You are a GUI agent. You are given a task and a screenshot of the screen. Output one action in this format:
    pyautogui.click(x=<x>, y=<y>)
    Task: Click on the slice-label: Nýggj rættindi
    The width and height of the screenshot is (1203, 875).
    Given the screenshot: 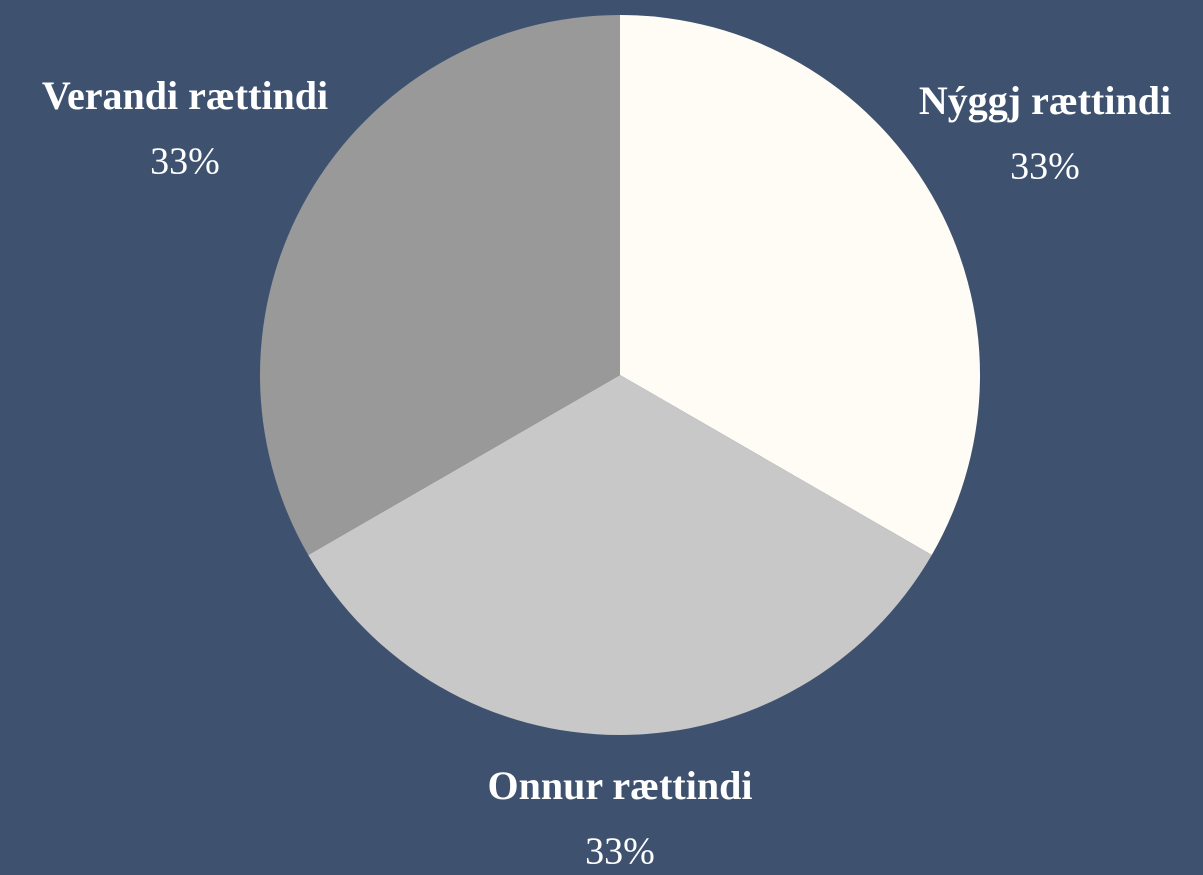 What is the action you would take?
    pyautogui.click(x=1045, y=100)
    